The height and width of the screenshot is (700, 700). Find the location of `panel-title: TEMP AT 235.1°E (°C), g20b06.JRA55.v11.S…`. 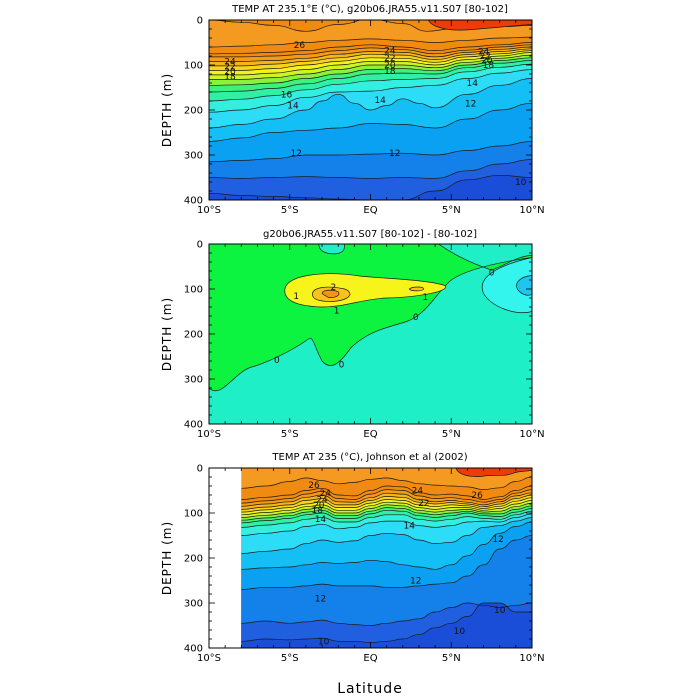

panel-title: TEMP AT 235.1°E (°C), g20b06.JRA55.v11.S… is located at coordinates (369, 9).